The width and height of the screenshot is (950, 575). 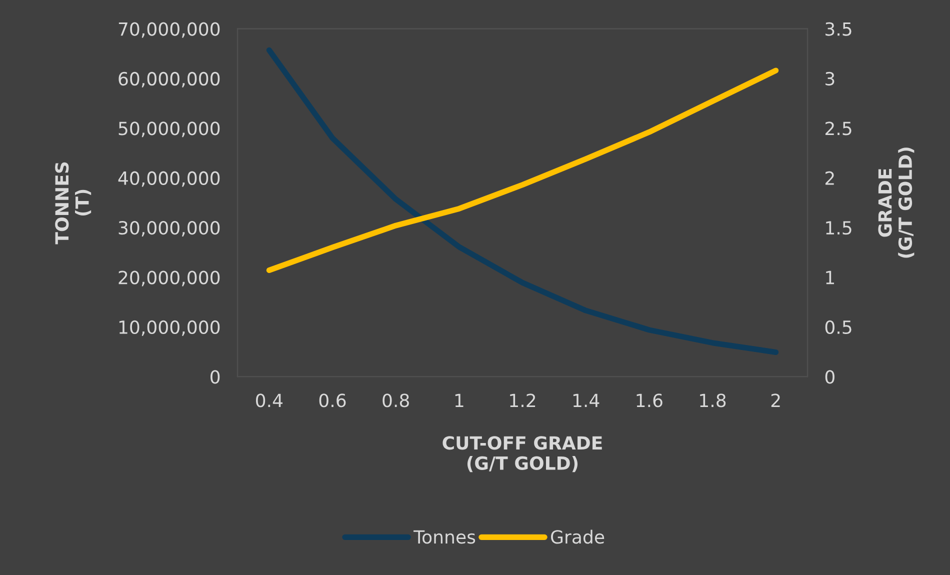 What do you see at coordinates (332, 401) in the screenshot?
I see `x-tick-label: 0.6` at bounding box center [332, 401].